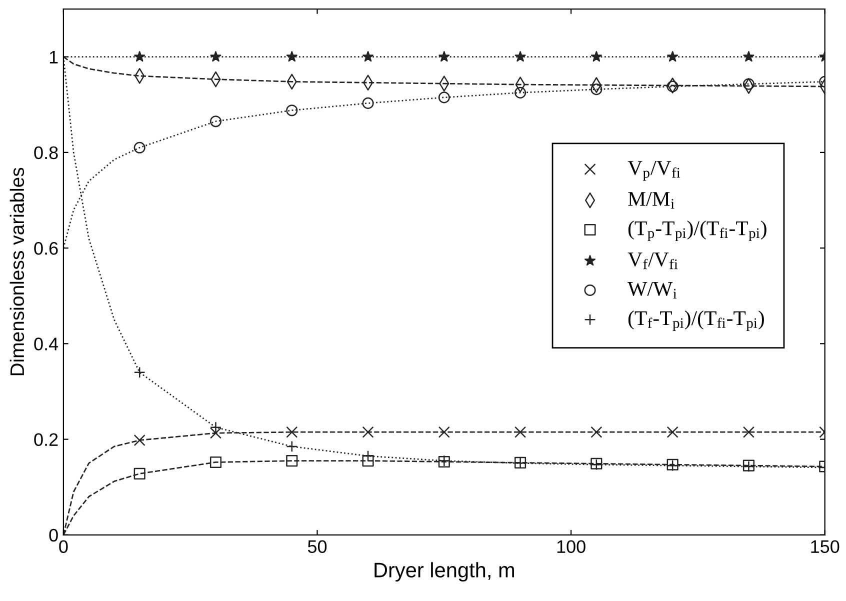  I want to click on y-tick-label: 1, so click(54, 57).